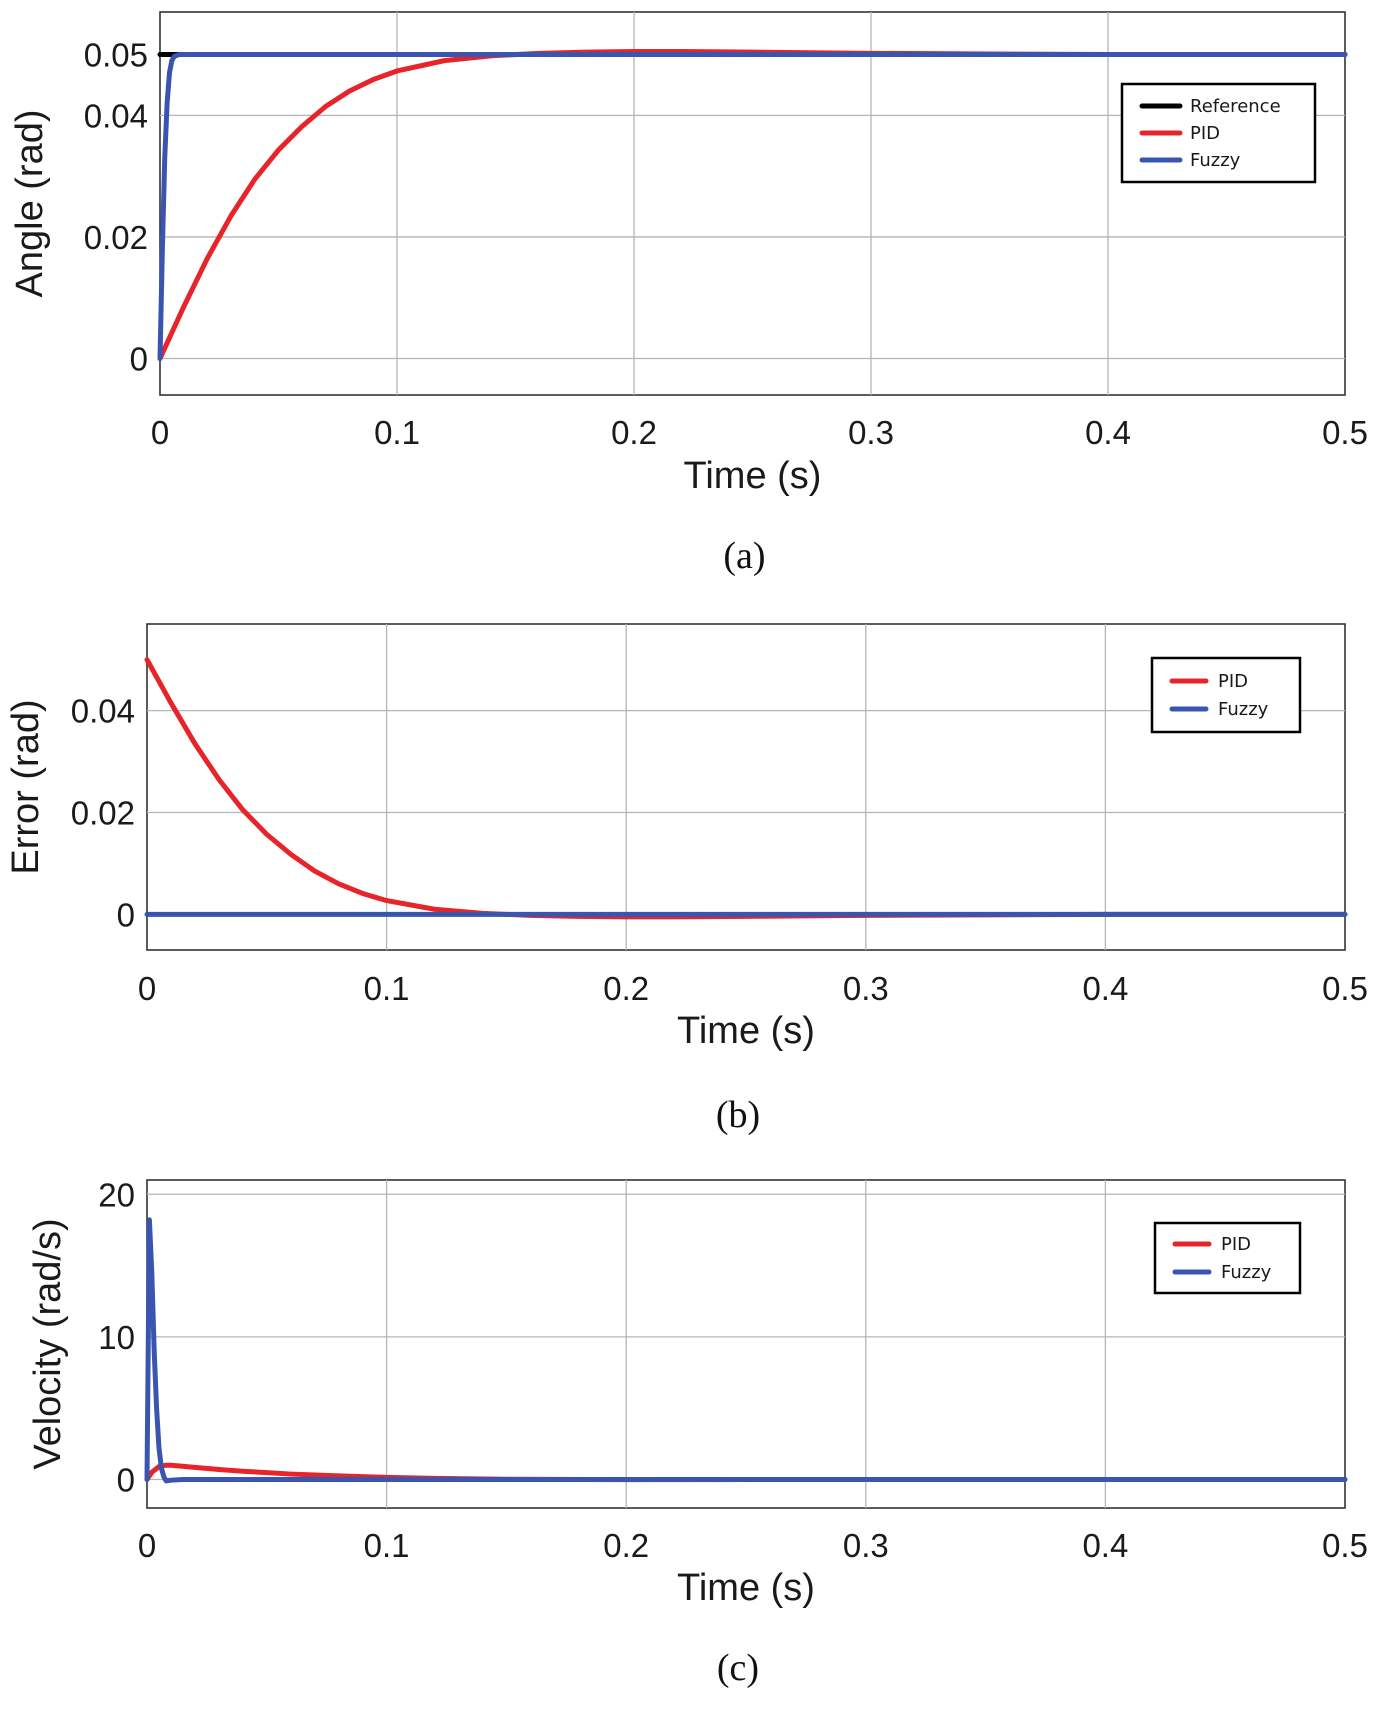  I want to click on series-line-fuzzy, so click(746, 1350).